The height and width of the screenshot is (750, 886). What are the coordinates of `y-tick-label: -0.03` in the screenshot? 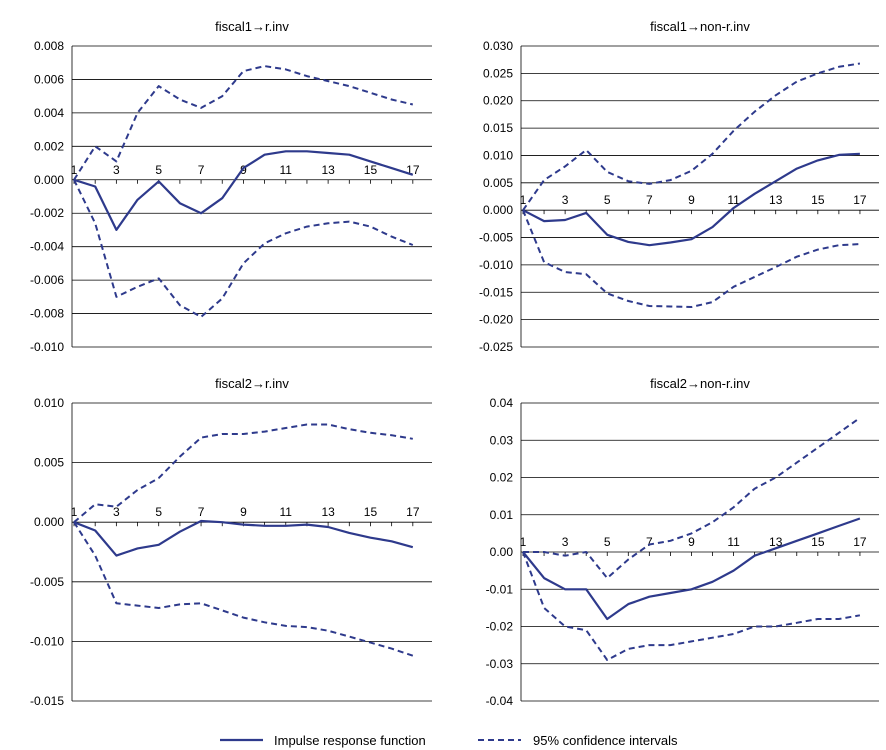 It's located at (500, 664).